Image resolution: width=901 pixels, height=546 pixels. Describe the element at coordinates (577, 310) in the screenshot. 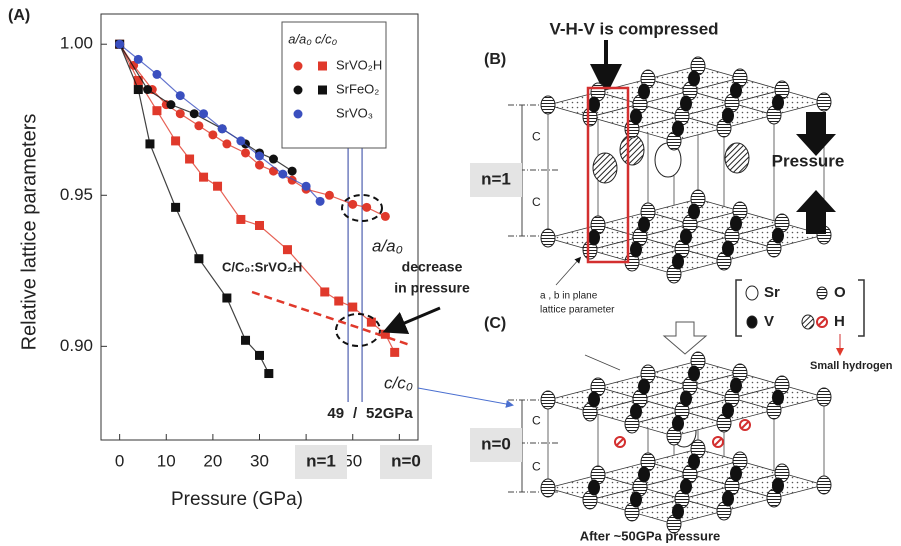

I see `note: lattice parameter` at that location.